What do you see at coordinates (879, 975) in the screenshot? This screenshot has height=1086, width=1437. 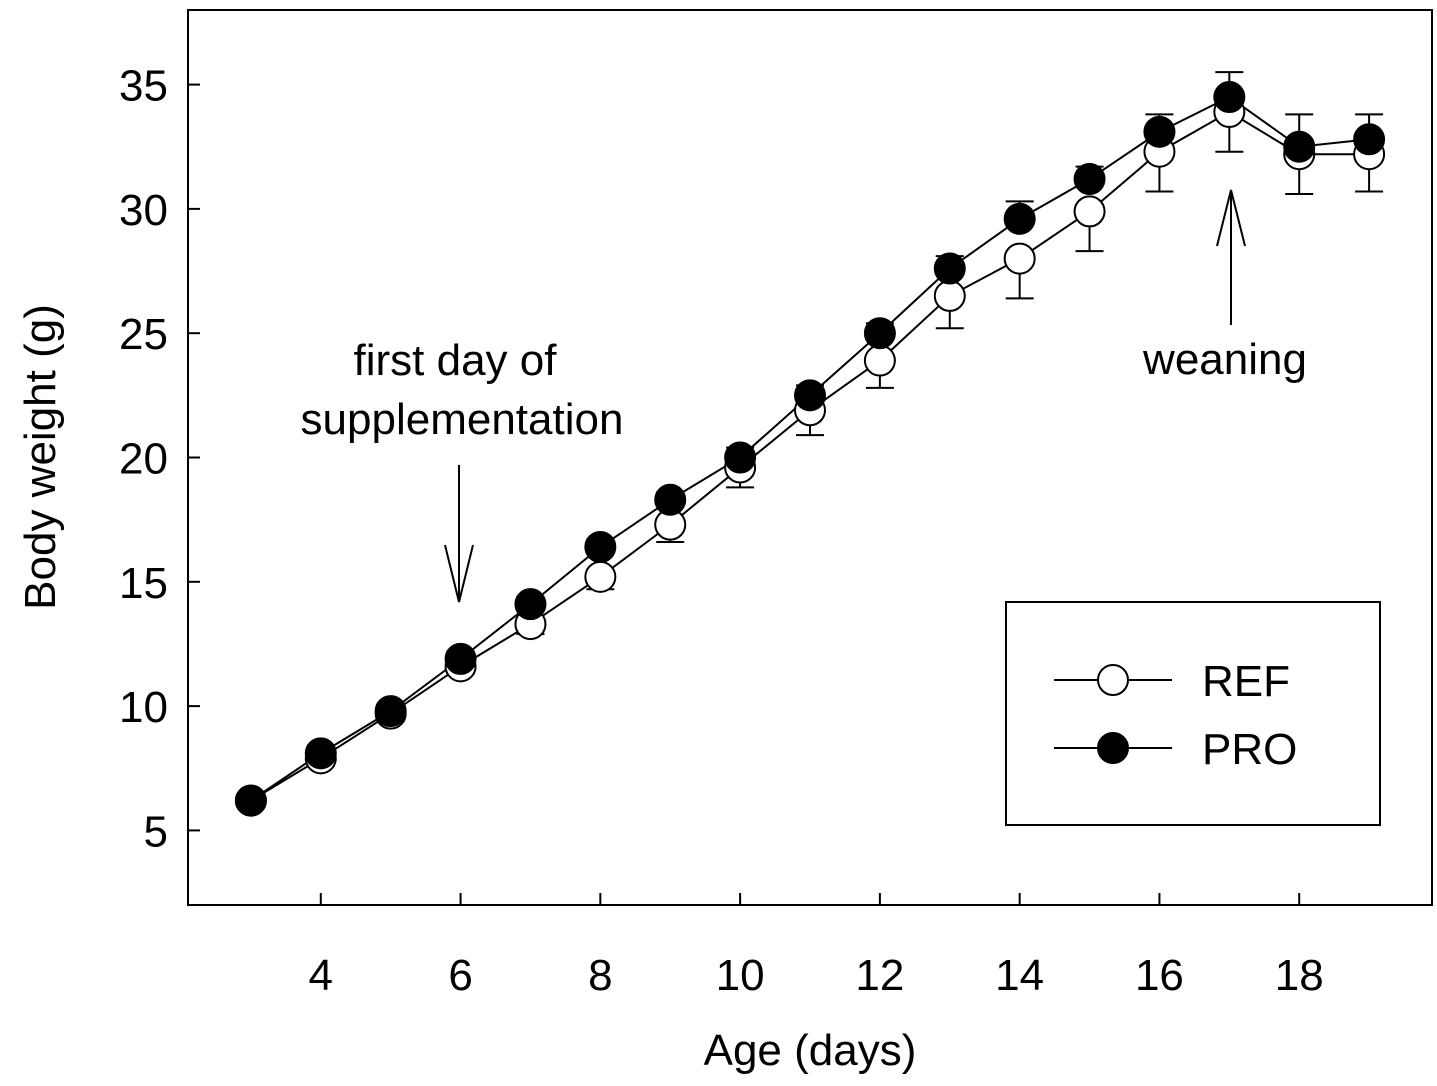 I see `x-tick-label: 12` at bounding box center [879, 975].